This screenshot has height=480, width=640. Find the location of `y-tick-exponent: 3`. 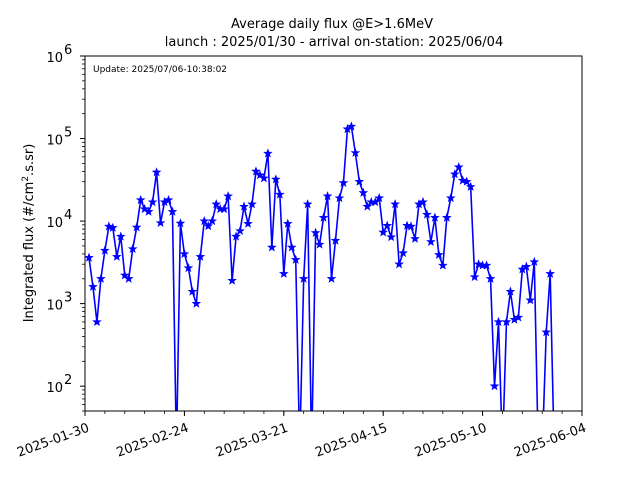

y-tick-exponent: 3 is located at coordinates (68, 298).